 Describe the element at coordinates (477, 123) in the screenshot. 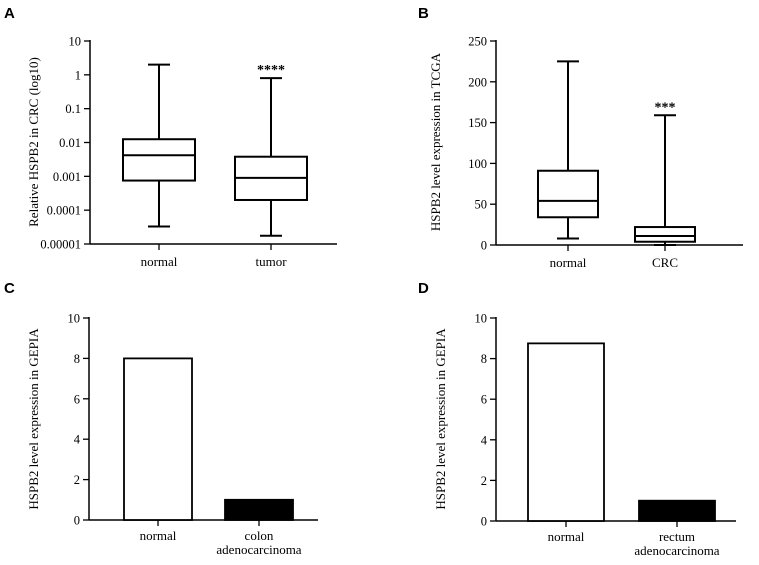

I see `y-tick-label-b: 150` at that location.